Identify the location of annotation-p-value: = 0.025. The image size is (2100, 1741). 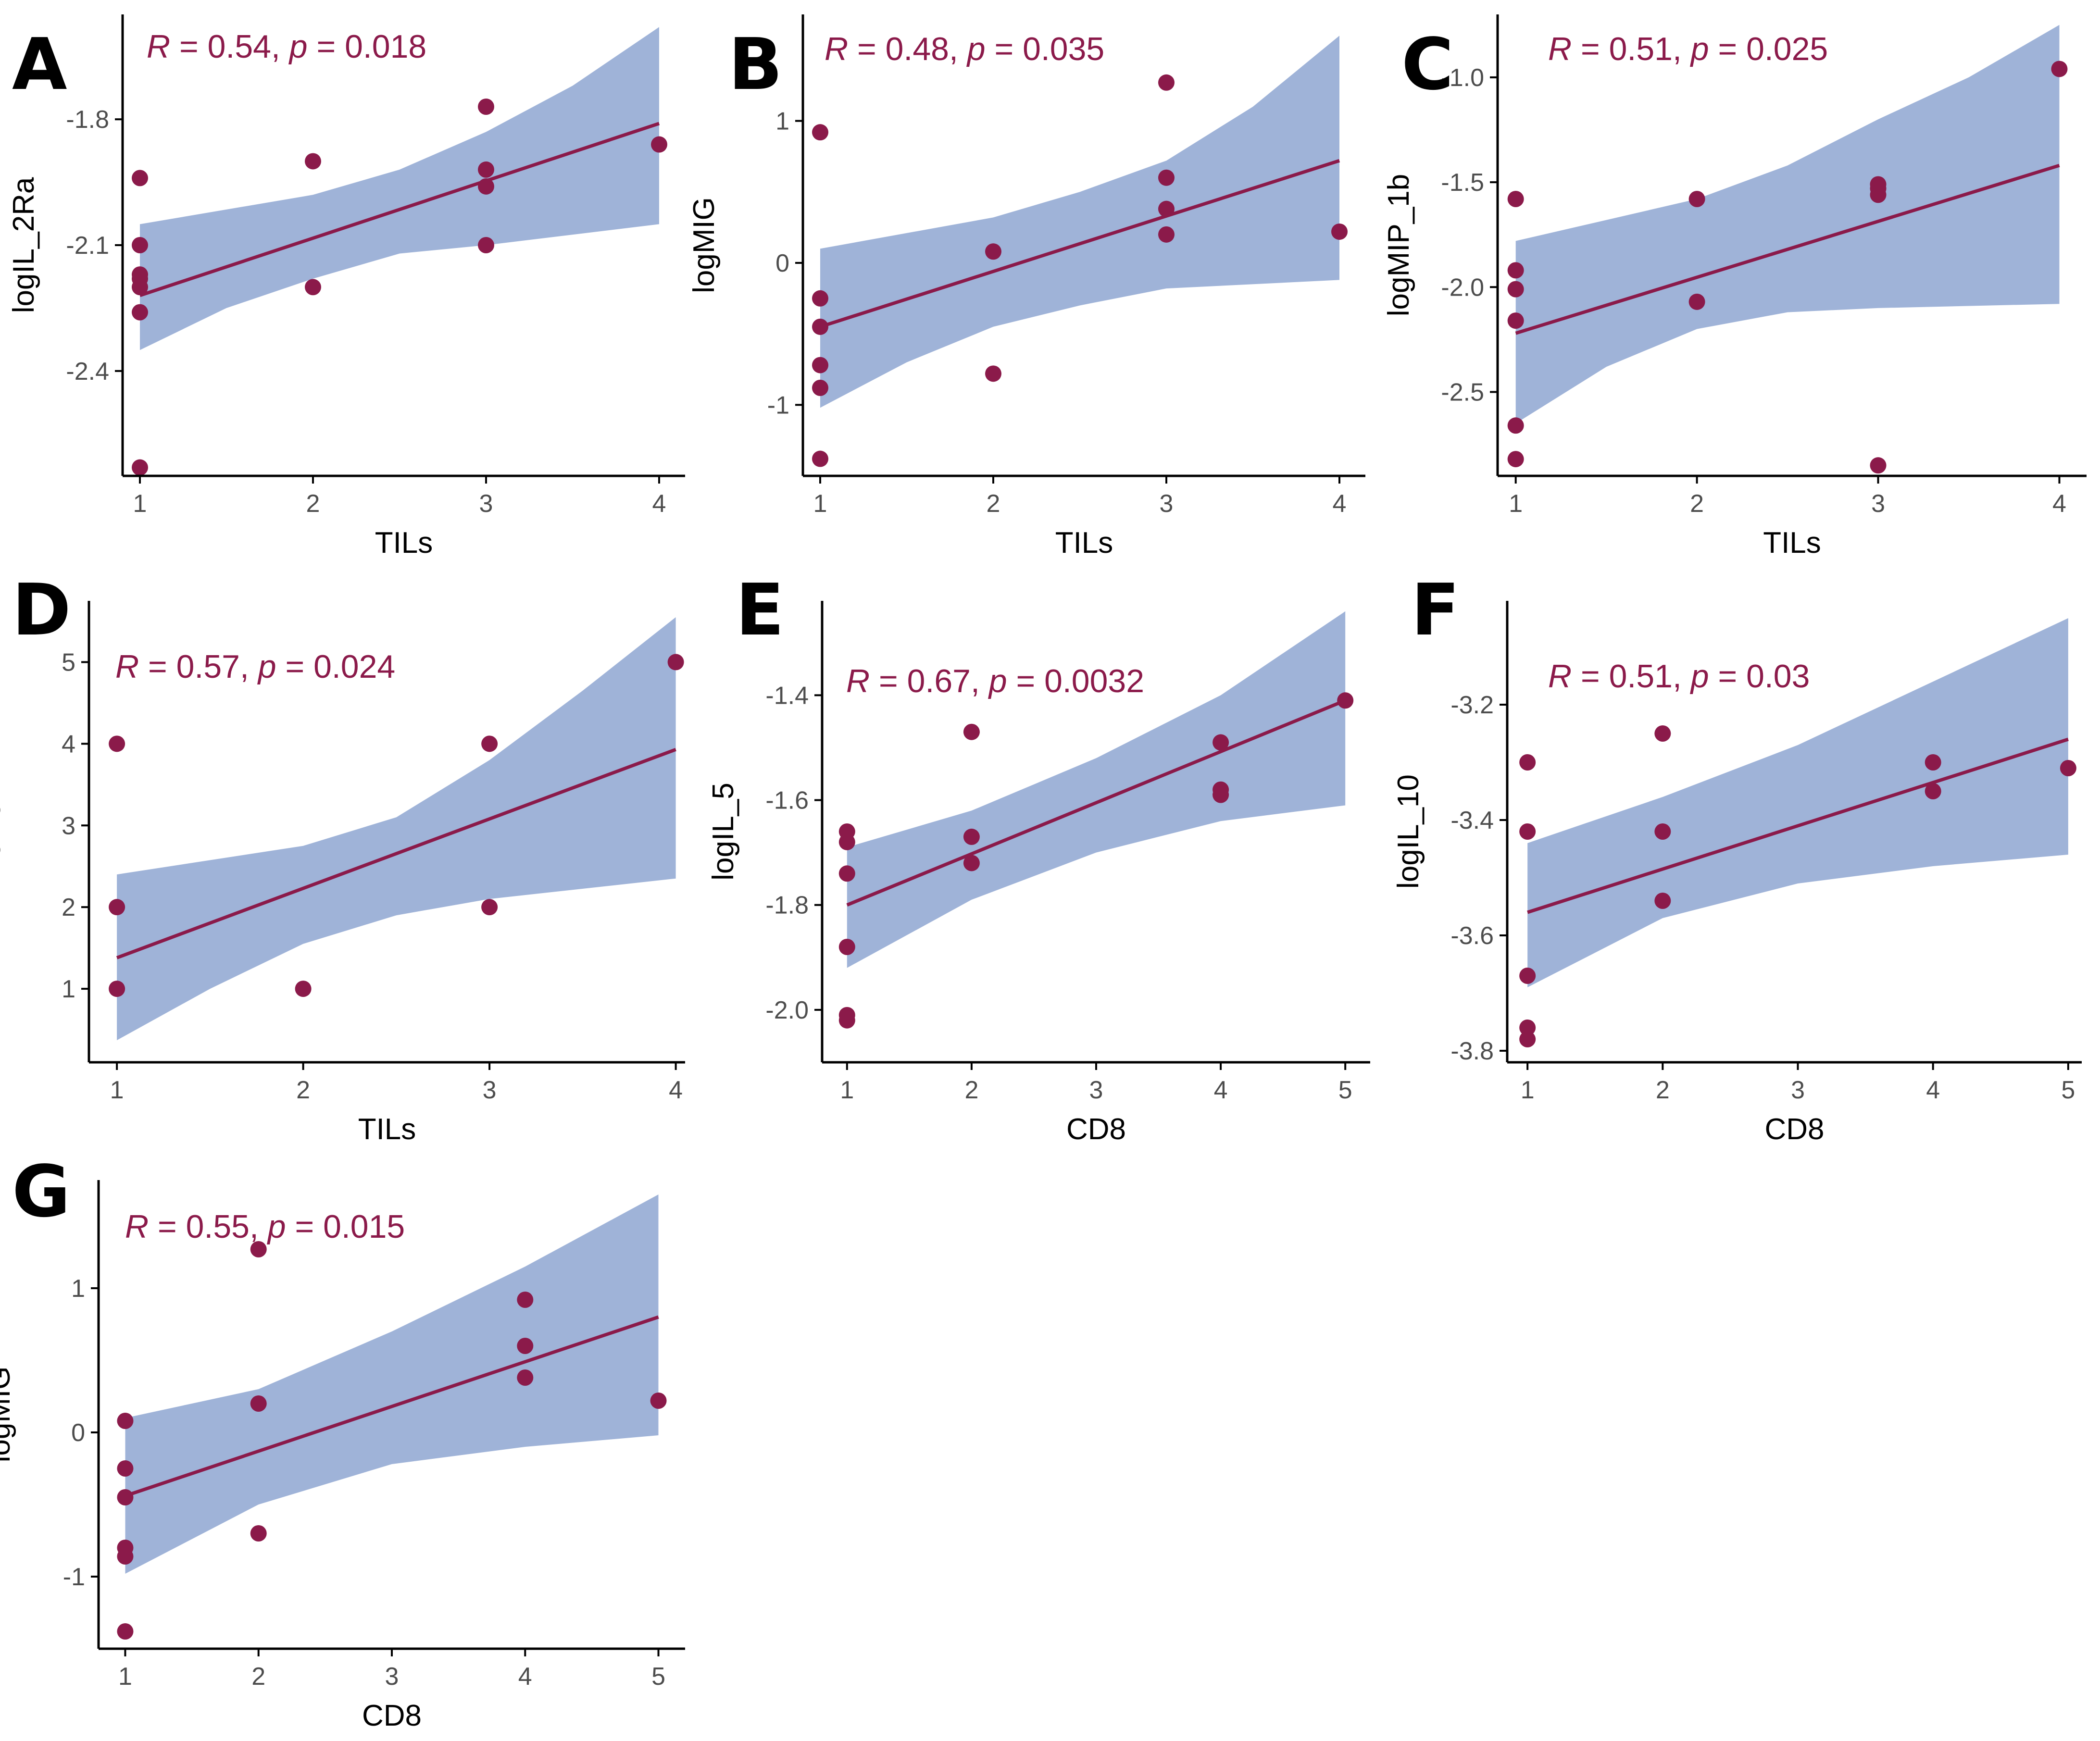
(1768, 49).